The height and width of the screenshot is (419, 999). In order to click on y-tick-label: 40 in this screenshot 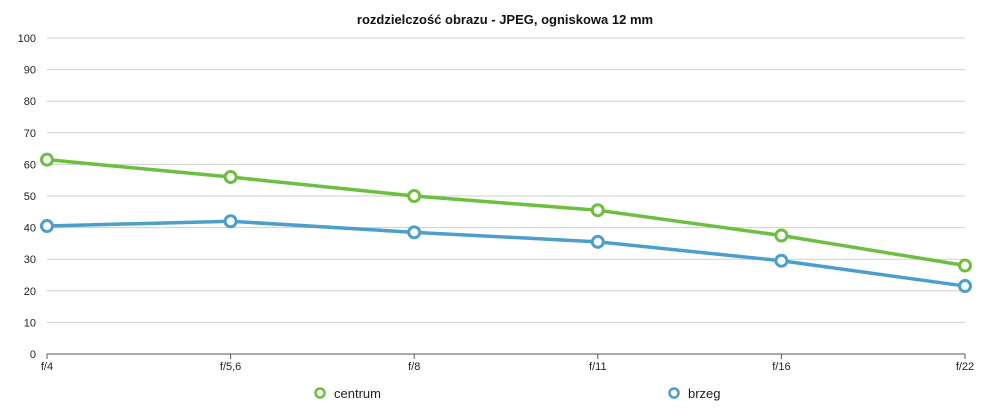, I will do `click(30, 229)`.